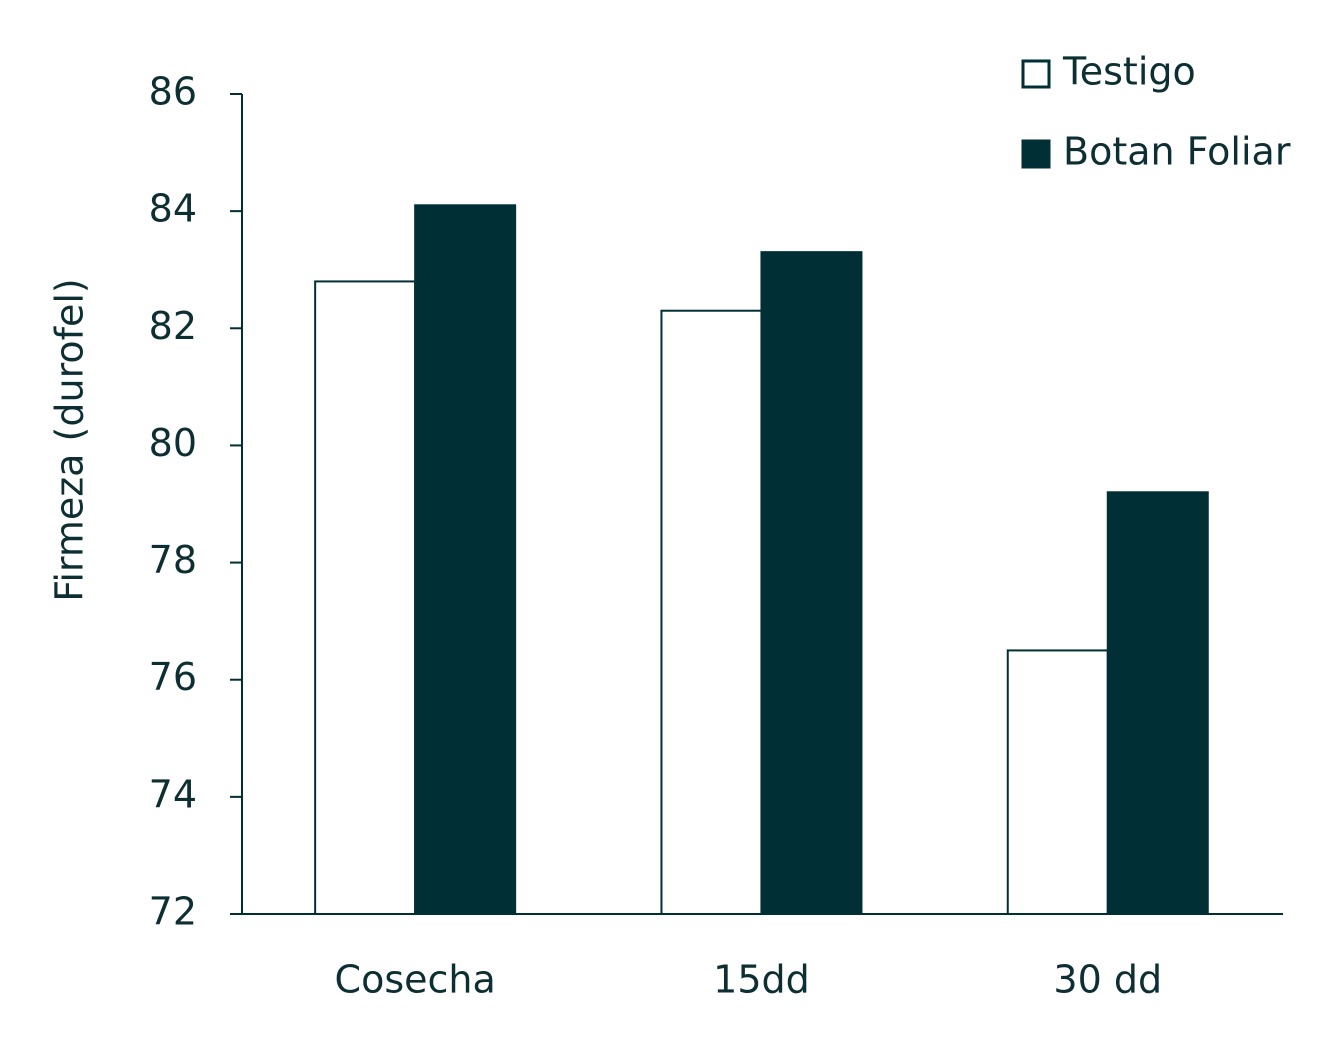  What do you see at coordinates (173, 677) in the screenshot?
I see `y-tick-label: 76` at bounding box center [173, 677].